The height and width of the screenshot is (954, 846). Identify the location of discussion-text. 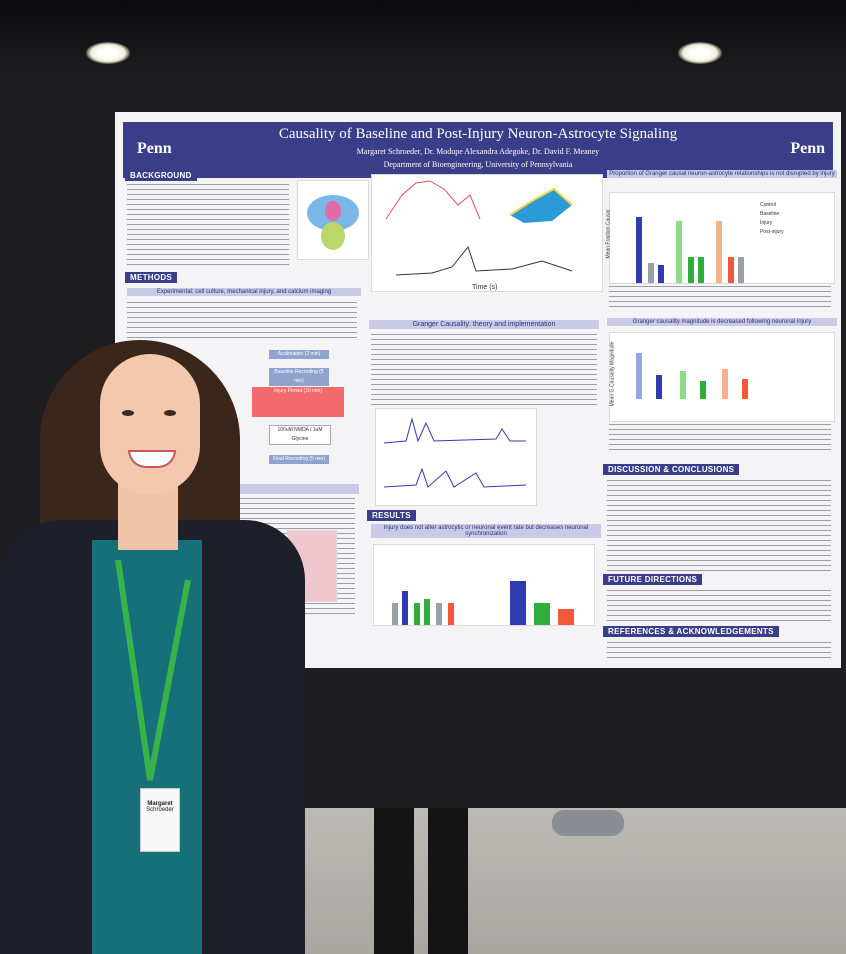
(719, 526).